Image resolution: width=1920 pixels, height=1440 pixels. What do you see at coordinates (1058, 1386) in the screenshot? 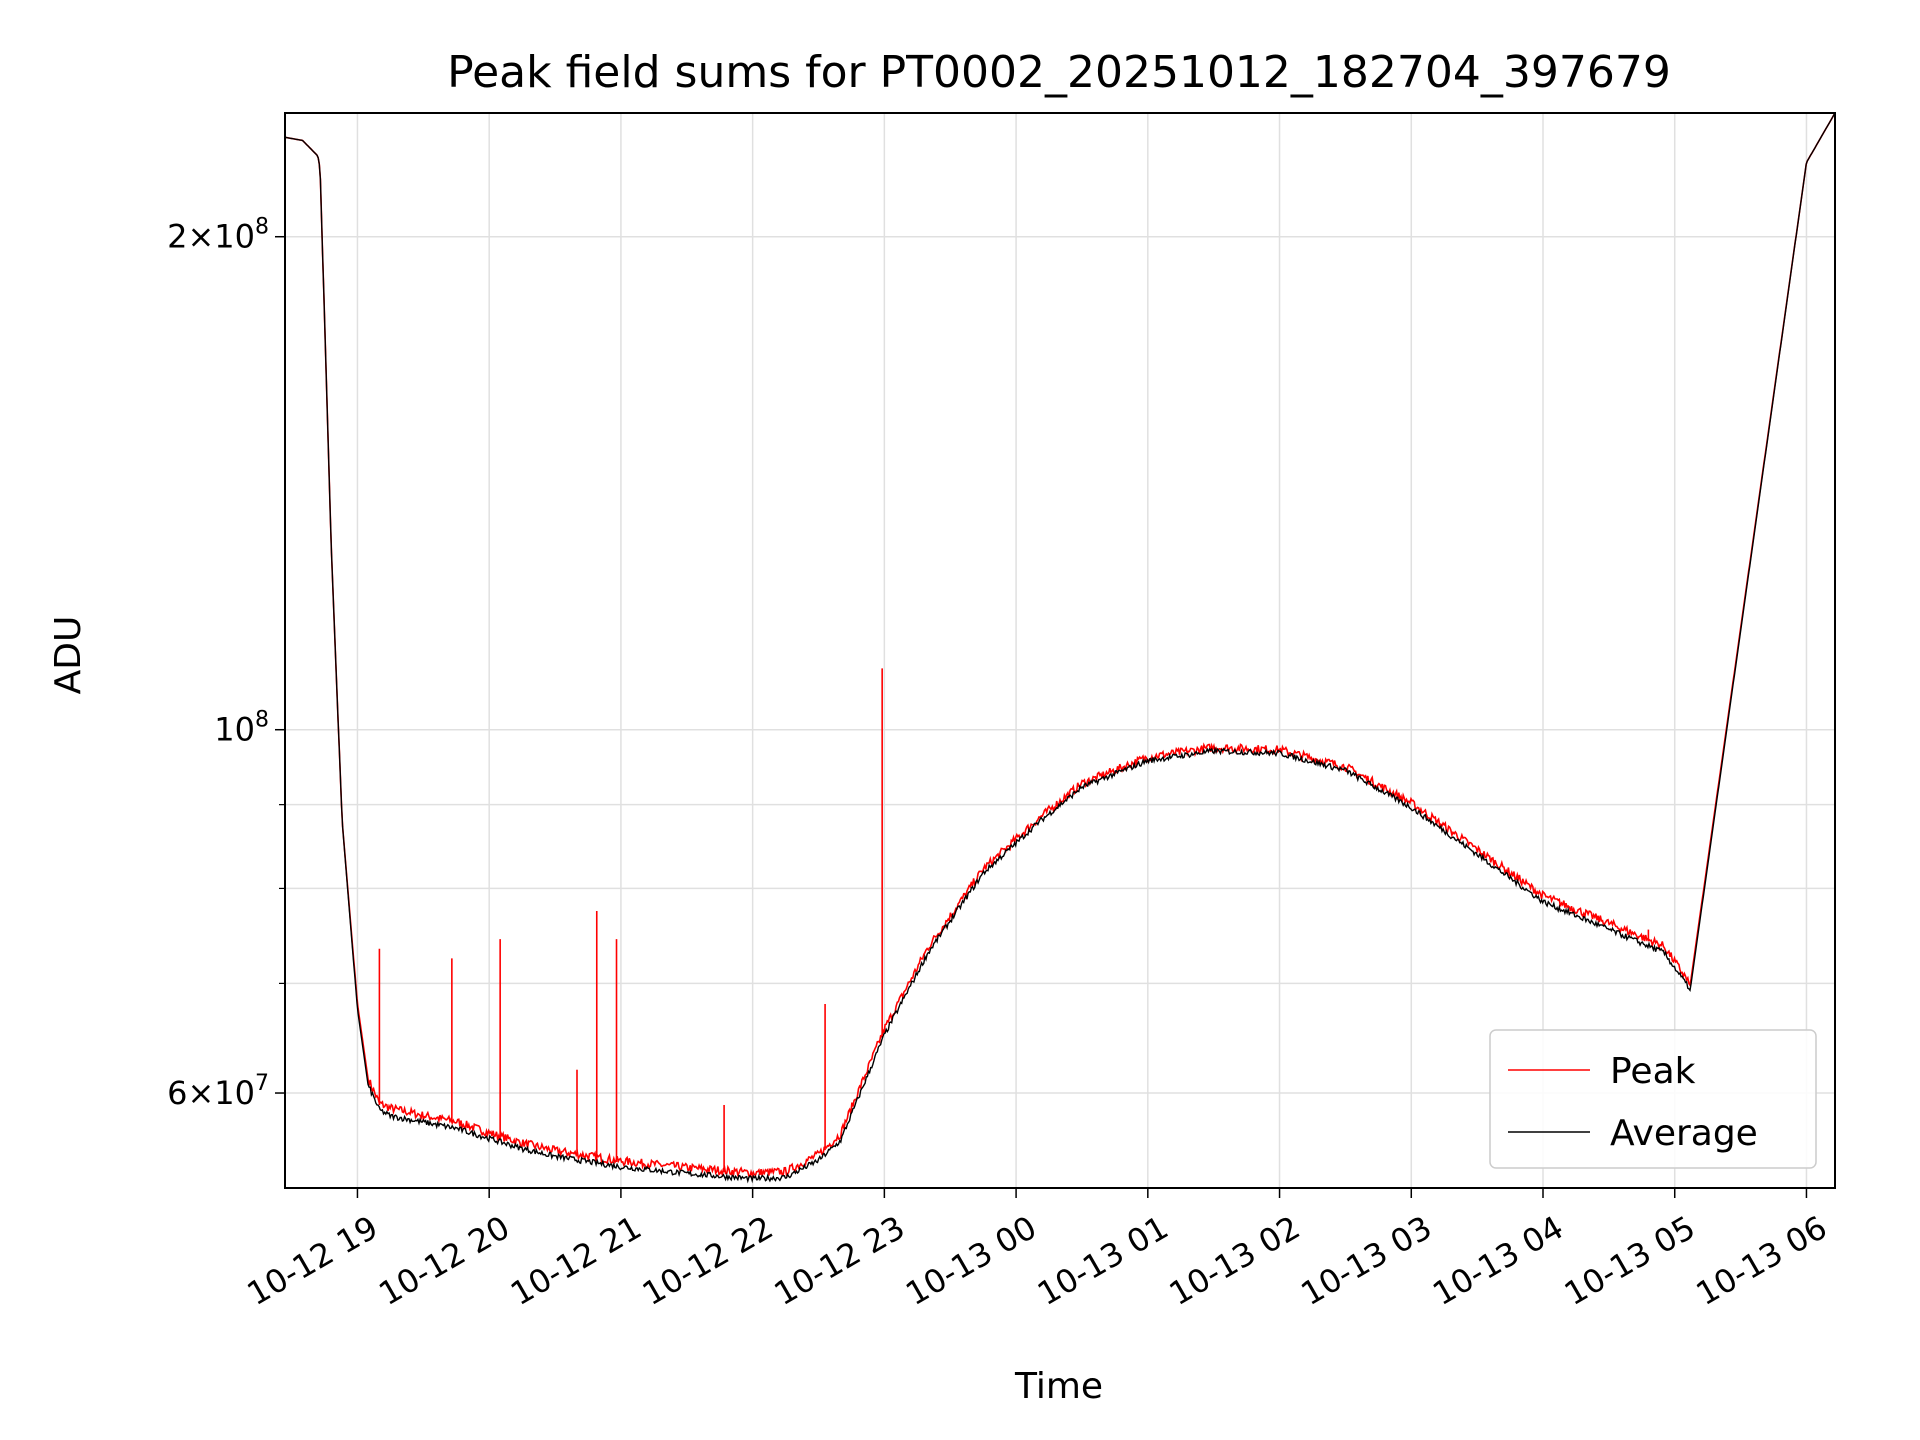
I see `x-axis-label: Time` at bounding box center [1058, 1386].